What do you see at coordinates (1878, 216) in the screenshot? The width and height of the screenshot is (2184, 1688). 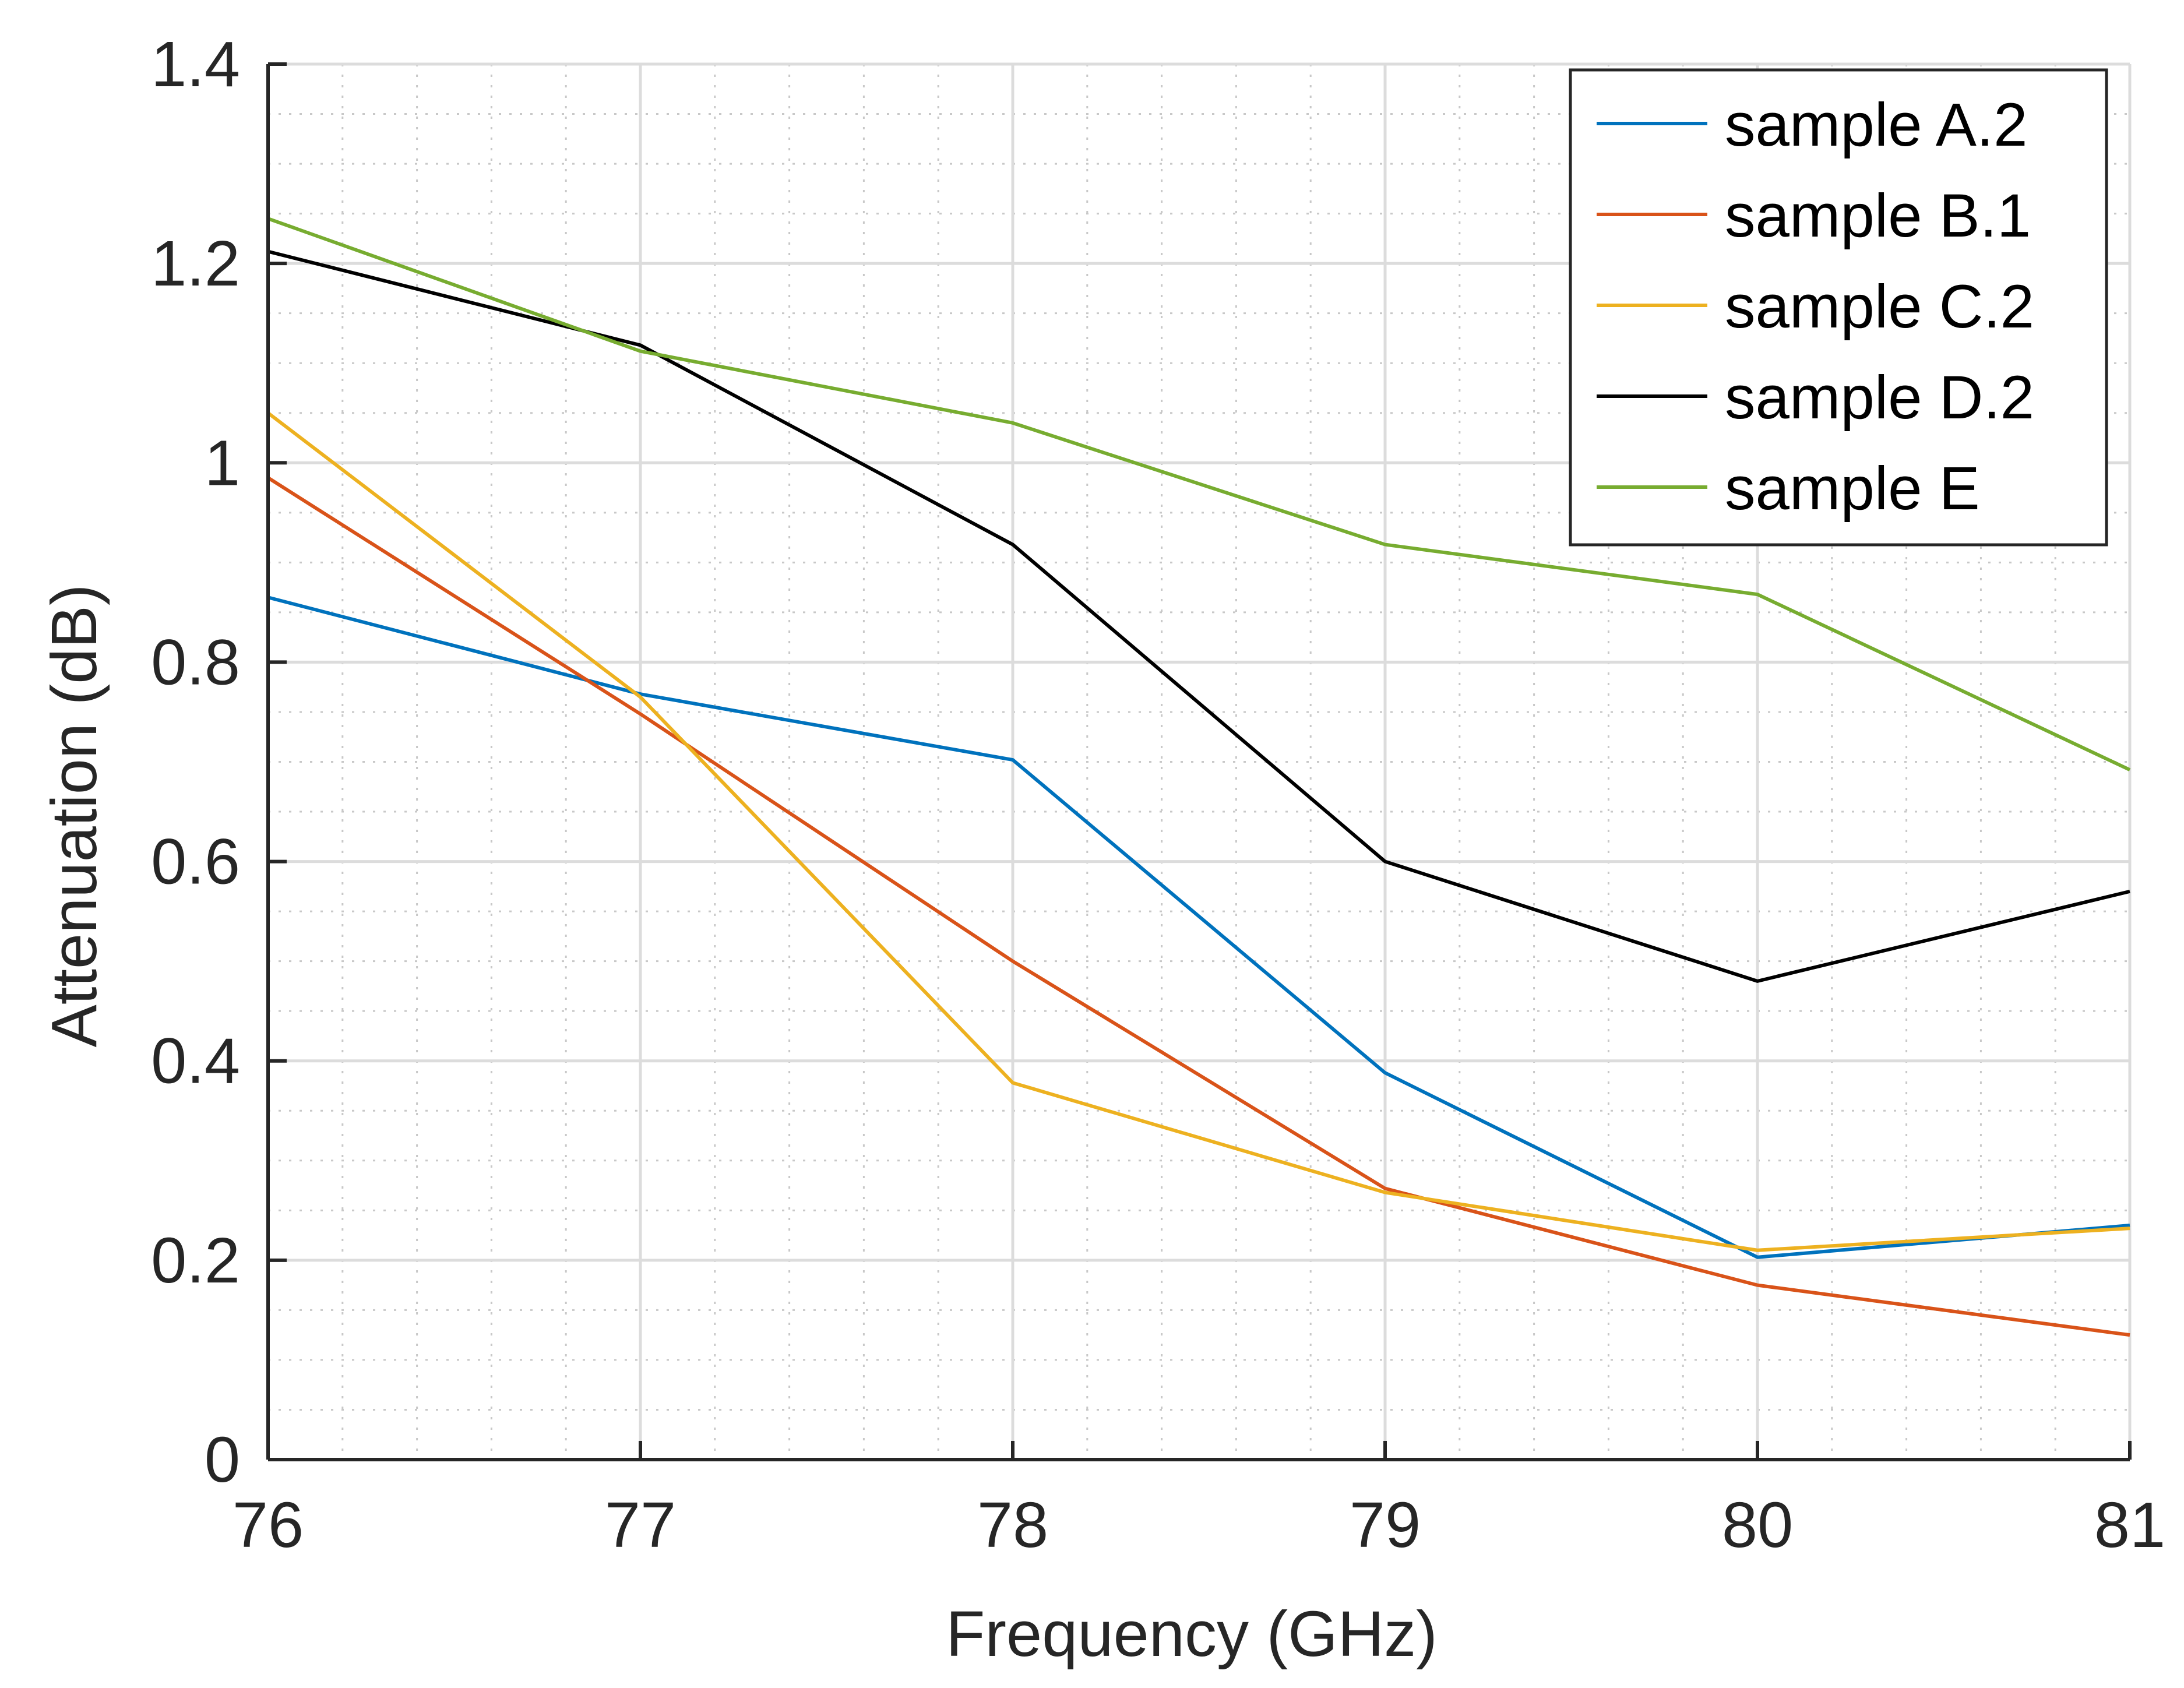 I see `legend-label-2: sample B.1` at bounding box center [1878, 216].